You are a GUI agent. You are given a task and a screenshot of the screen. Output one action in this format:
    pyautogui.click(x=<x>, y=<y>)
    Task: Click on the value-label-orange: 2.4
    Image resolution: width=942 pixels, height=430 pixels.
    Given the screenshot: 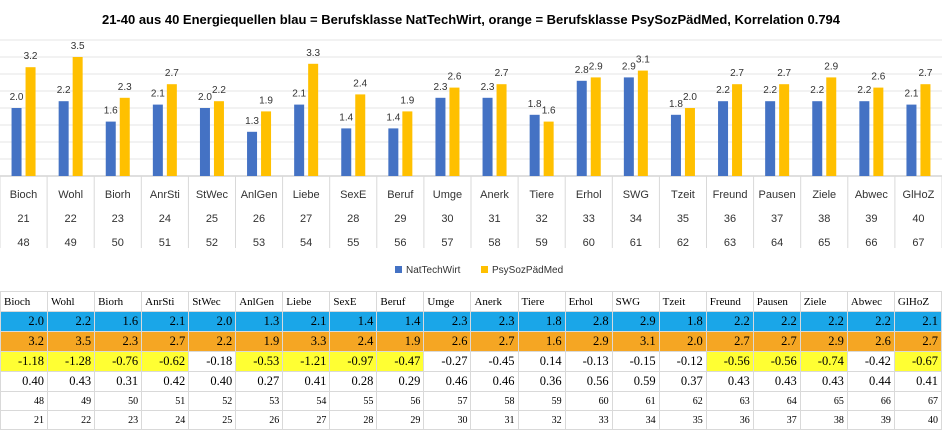 What is the action you would take?
    pyautogui.click(x=360, y=83)
    